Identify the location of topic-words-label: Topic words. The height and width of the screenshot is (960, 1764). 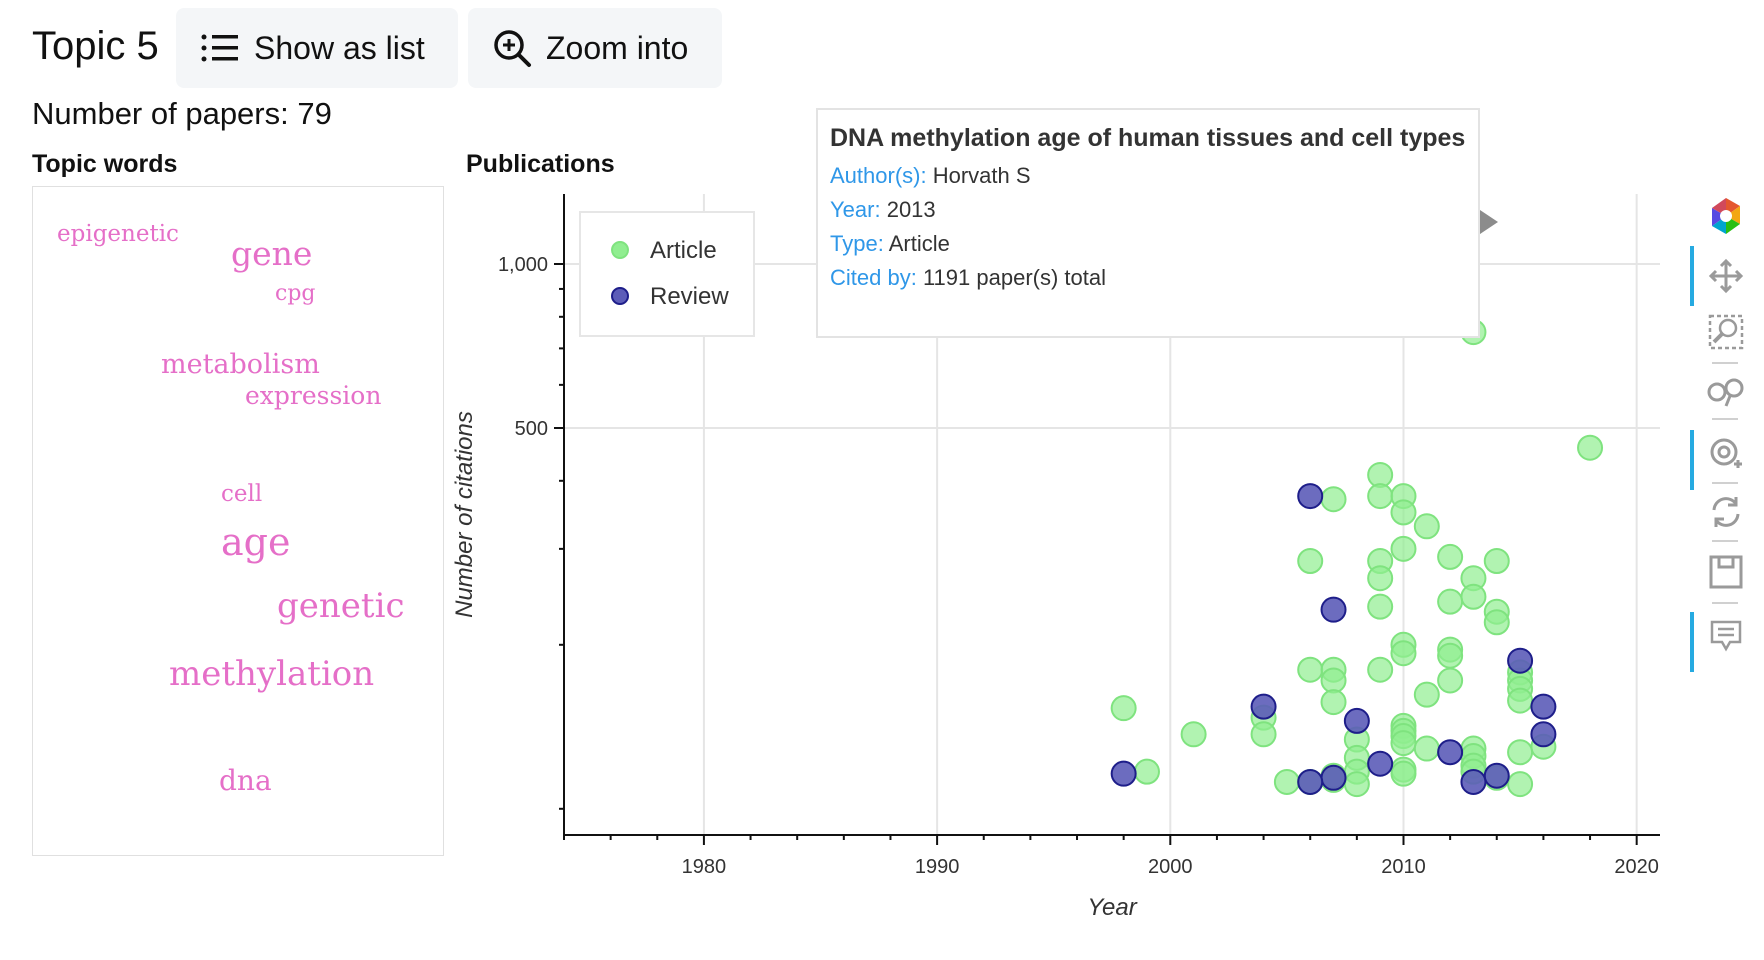
(105, 164).